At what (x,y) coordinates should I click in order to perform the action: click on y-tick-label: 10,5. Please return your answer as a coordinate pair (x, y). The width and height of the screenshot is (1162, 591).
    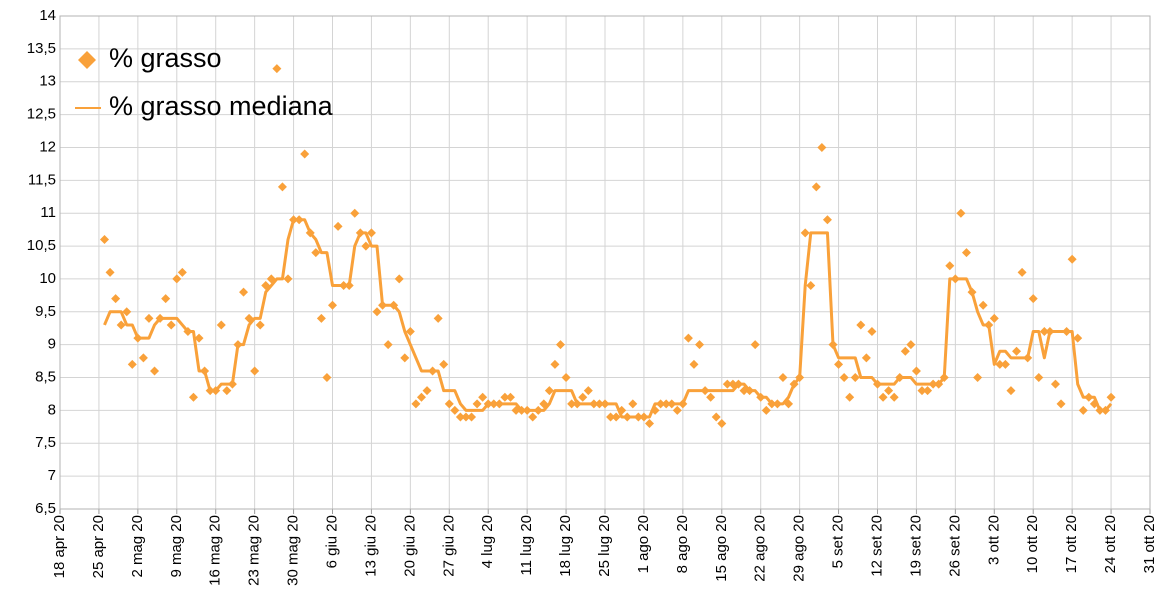
    Looking at the image, I should click on (41, 245).